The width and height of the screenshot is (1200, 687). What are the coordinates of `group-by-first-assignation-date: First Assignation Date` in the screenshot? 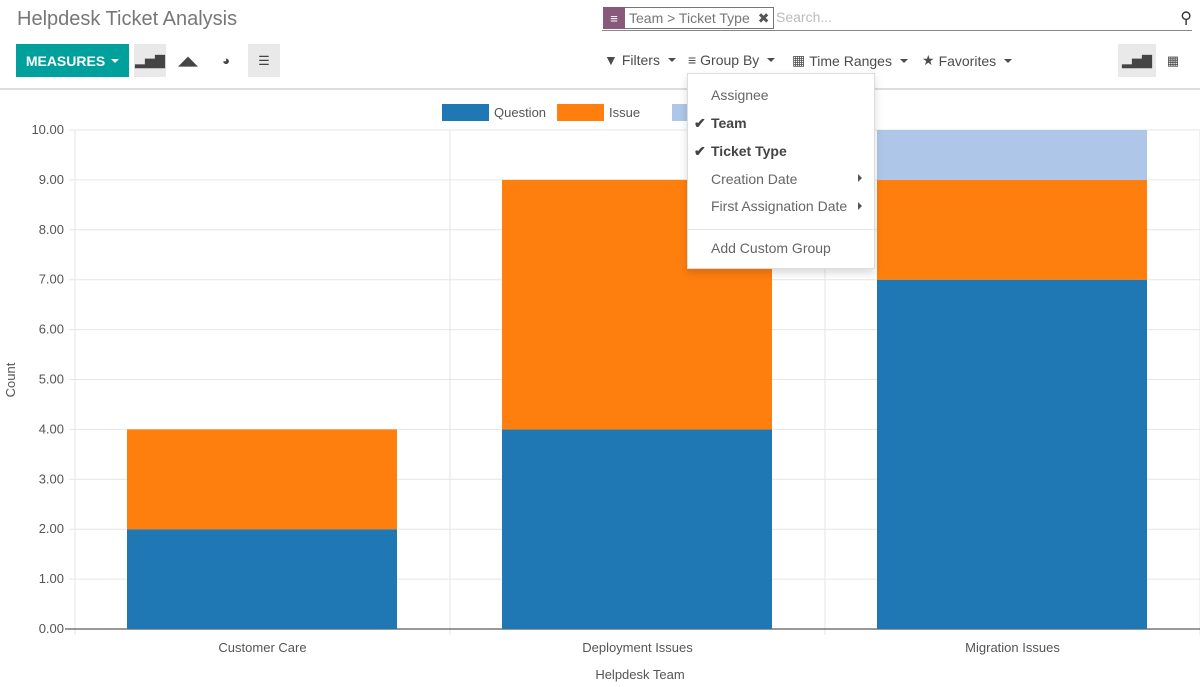 It's located at (779, 206).